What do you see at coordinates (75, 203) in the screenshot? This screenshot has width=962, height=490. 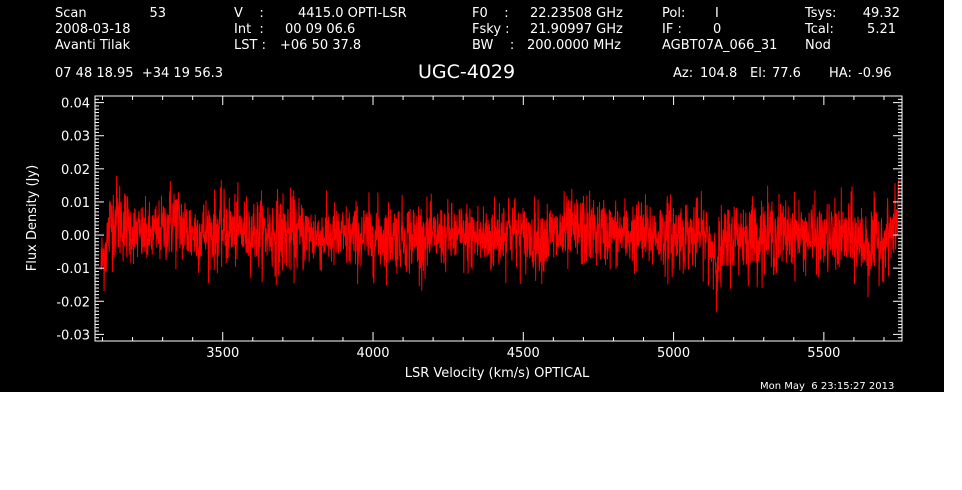 I see `y-tick-label: 0.01` at bounding box center [75, 203].